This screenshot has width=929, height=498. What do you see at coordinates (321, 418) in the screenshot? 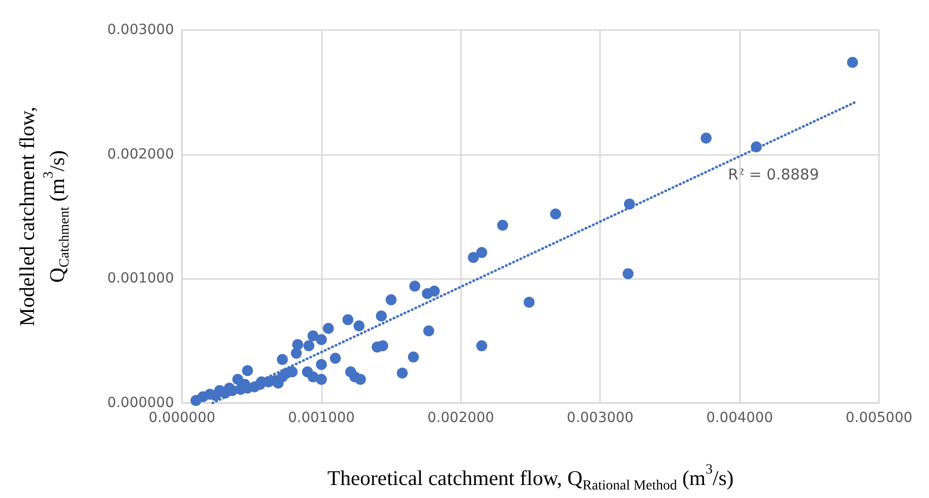
I see `x-tick-label: 0.001000` at bounding box center [321, 418].